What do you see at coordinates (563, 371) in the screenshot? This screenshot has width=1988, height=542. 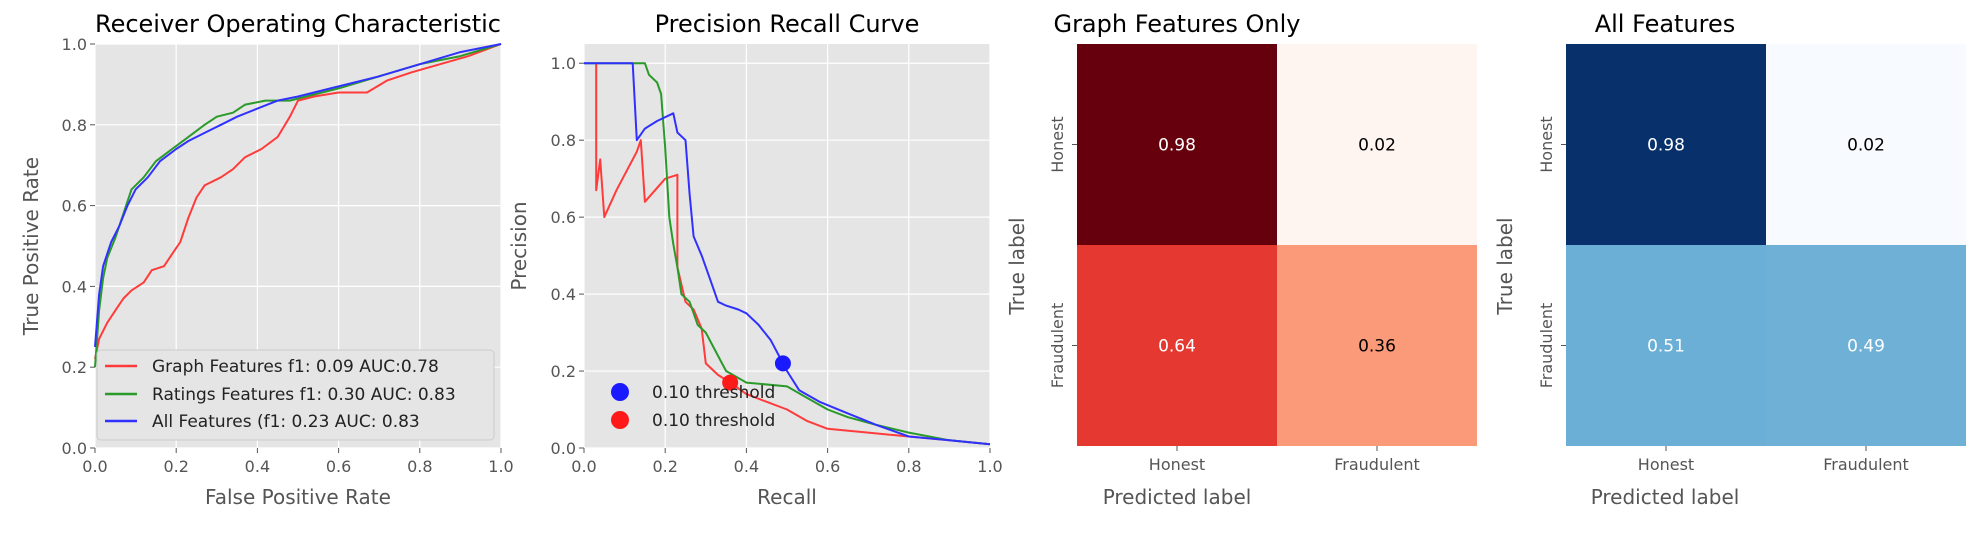 I see `pr-ytick-label: 0.2` at bounding box center [563, 371].